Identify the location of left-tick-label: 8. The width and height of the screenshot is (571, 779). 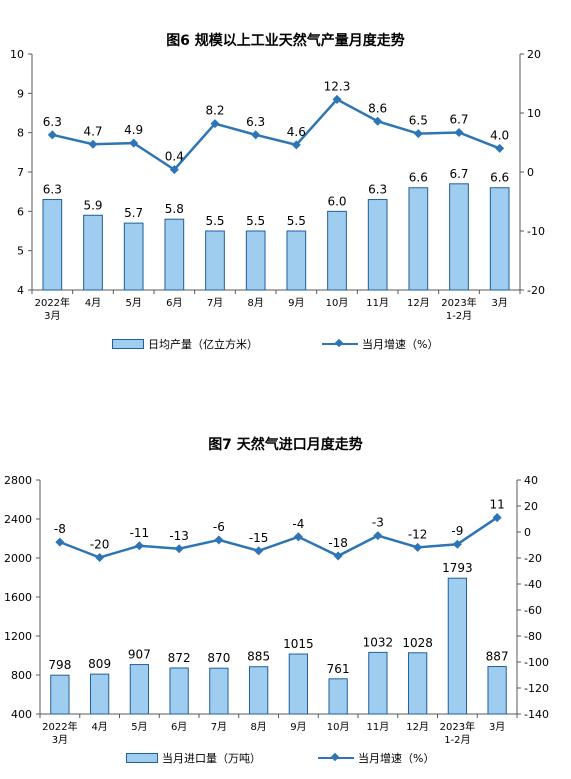
(20, 133).